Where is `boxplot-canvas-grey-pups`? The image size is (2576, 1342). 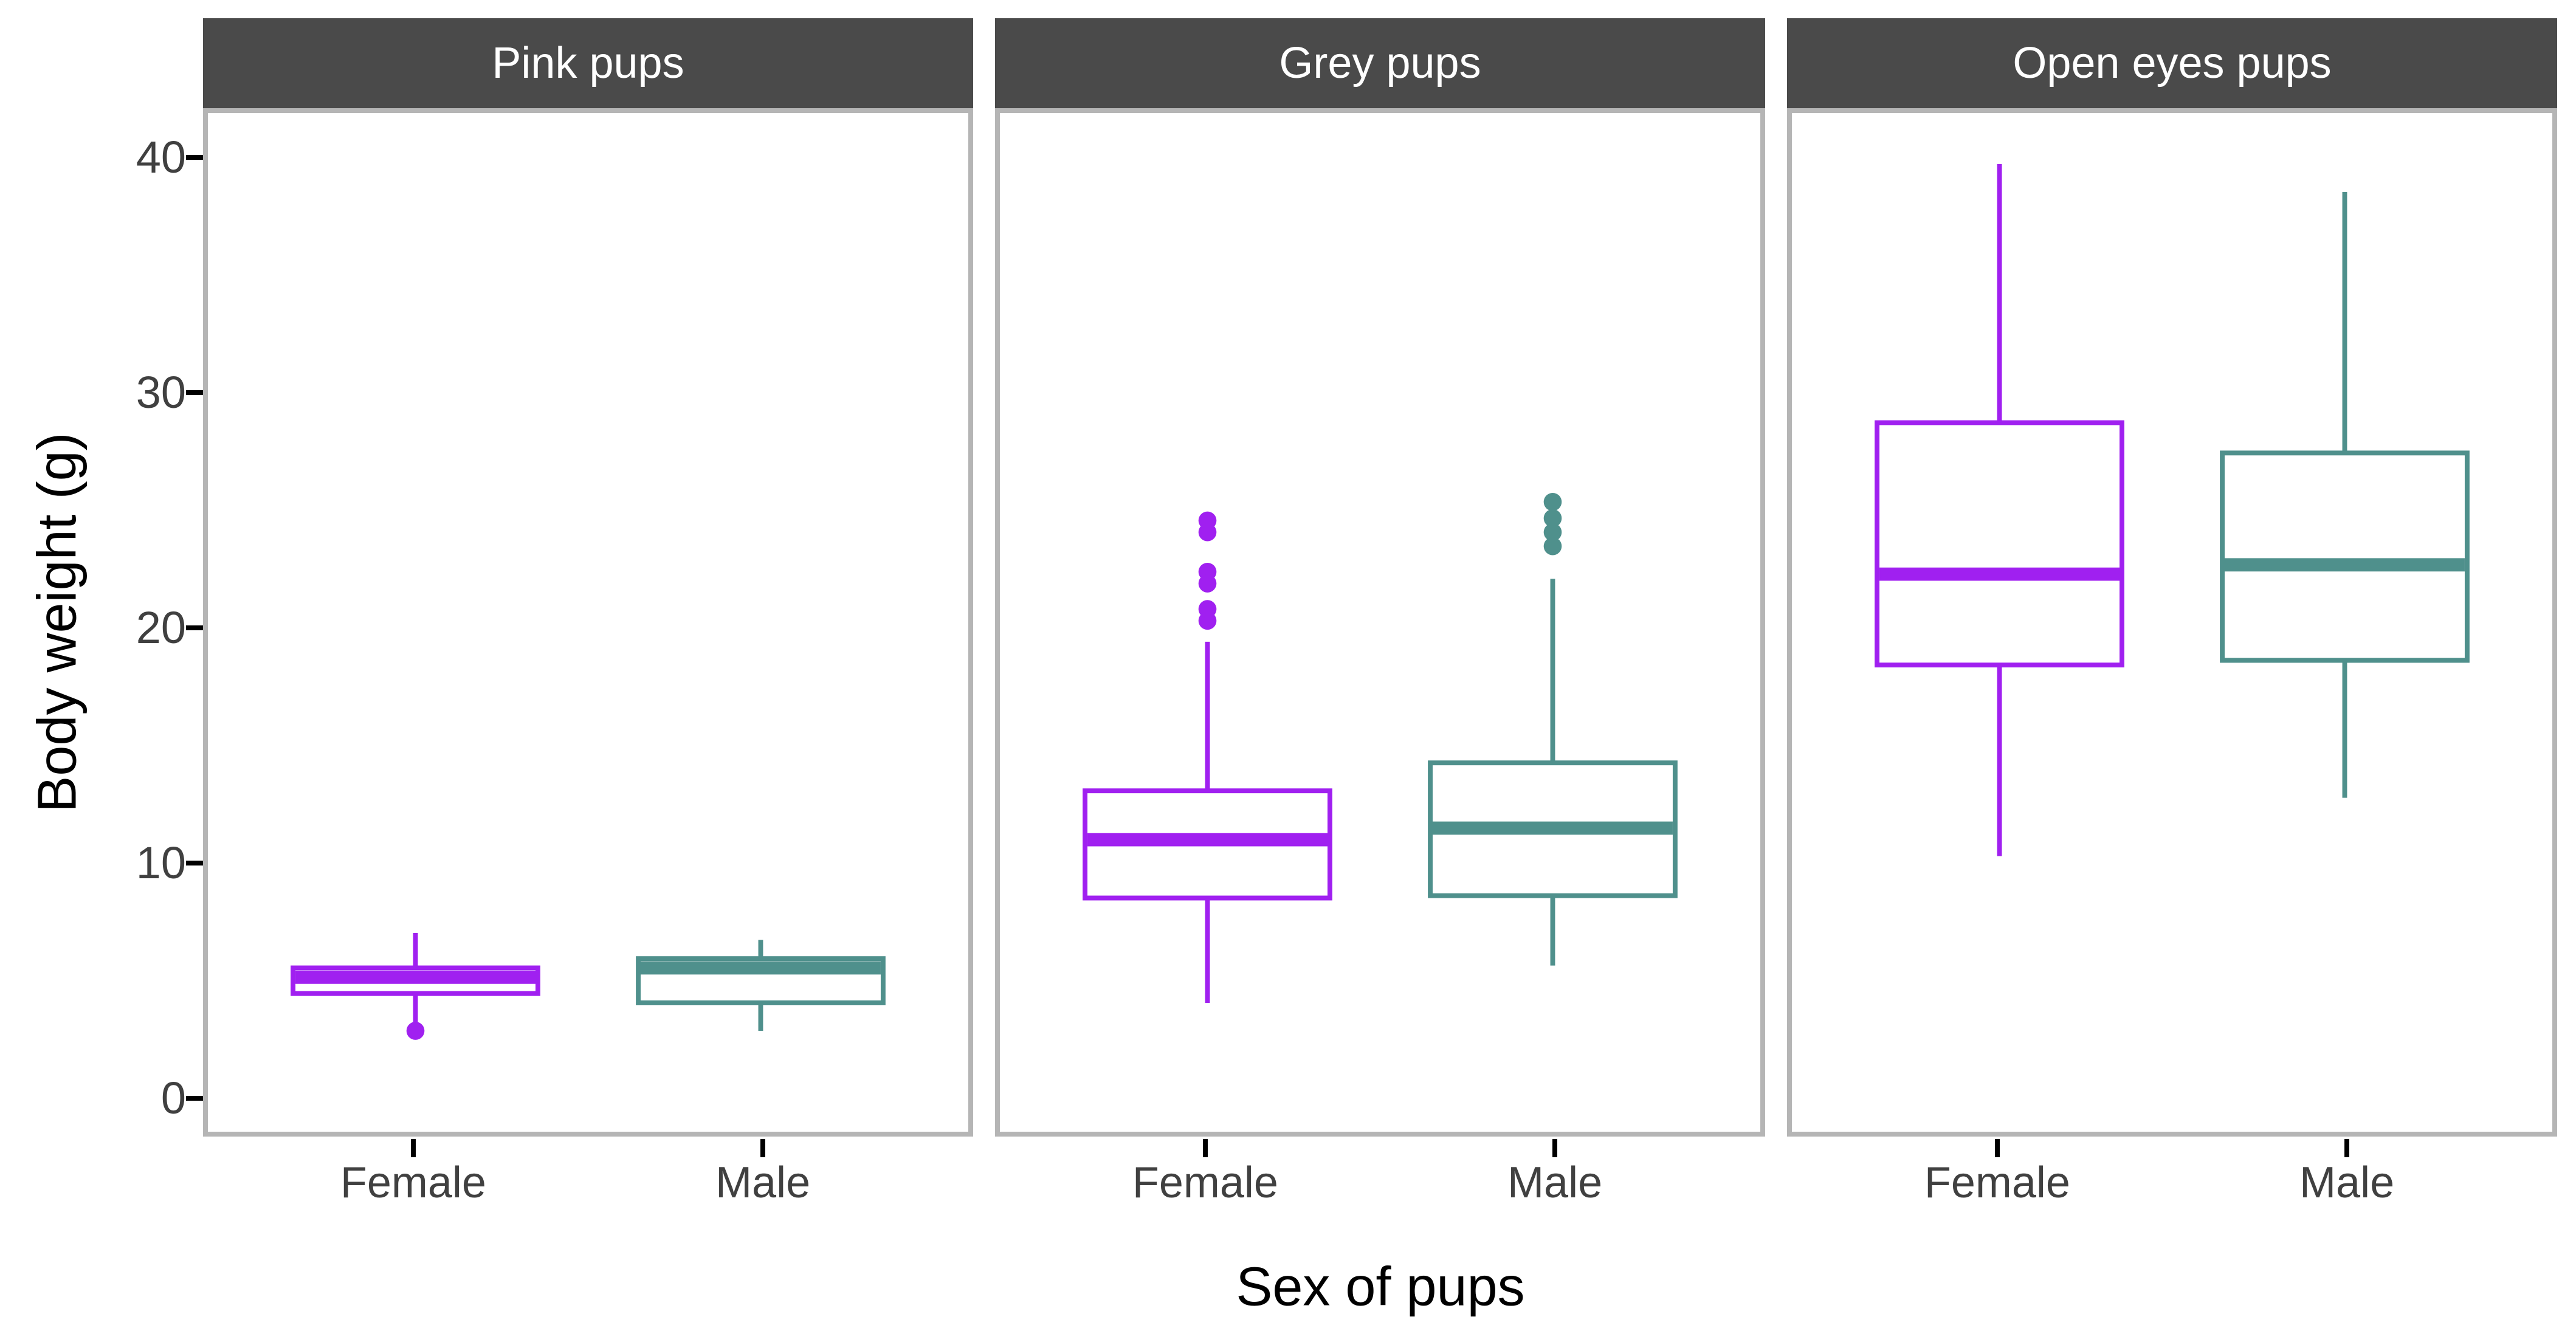 boxplot-canvas-grey-pups is located at coordinates (1381, 747).